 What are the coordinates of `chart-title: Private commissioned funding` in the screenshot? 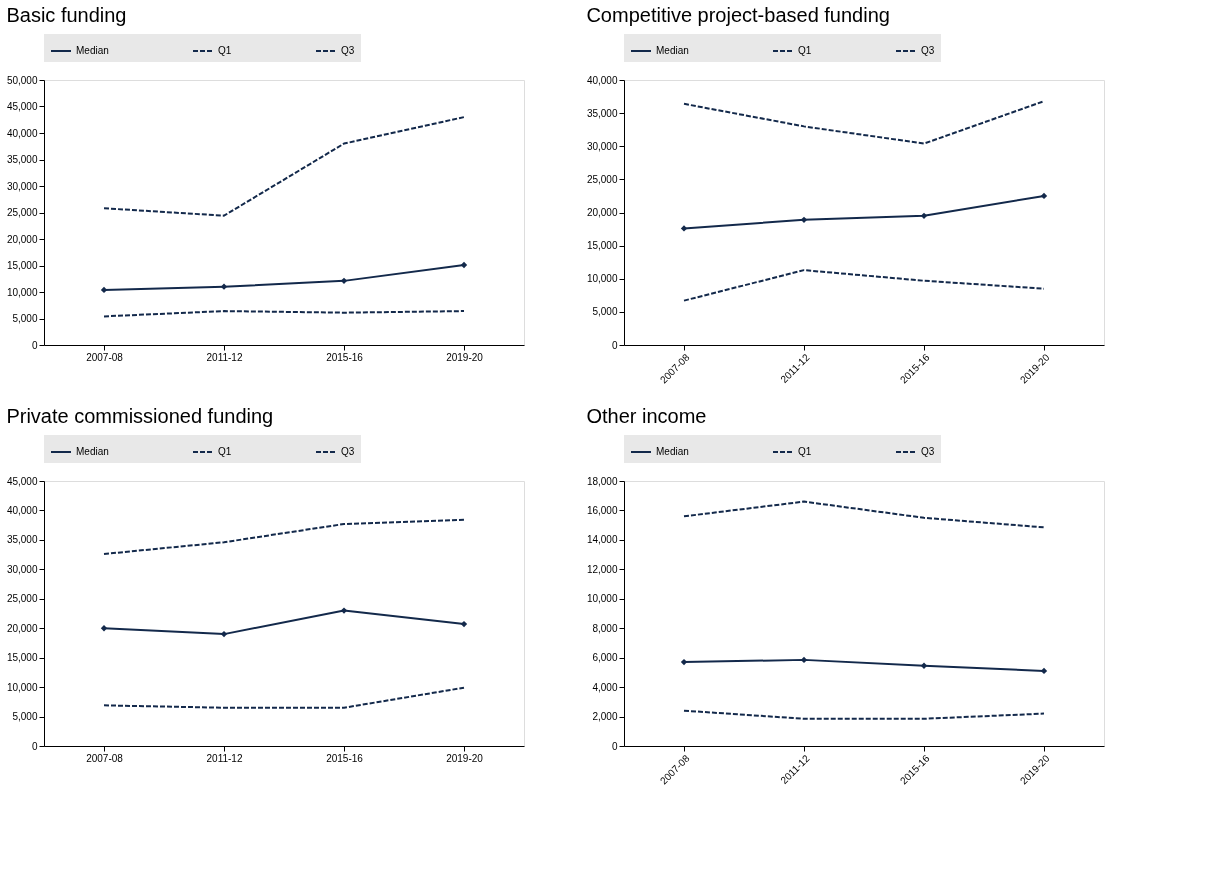 It's located at (140, 416).